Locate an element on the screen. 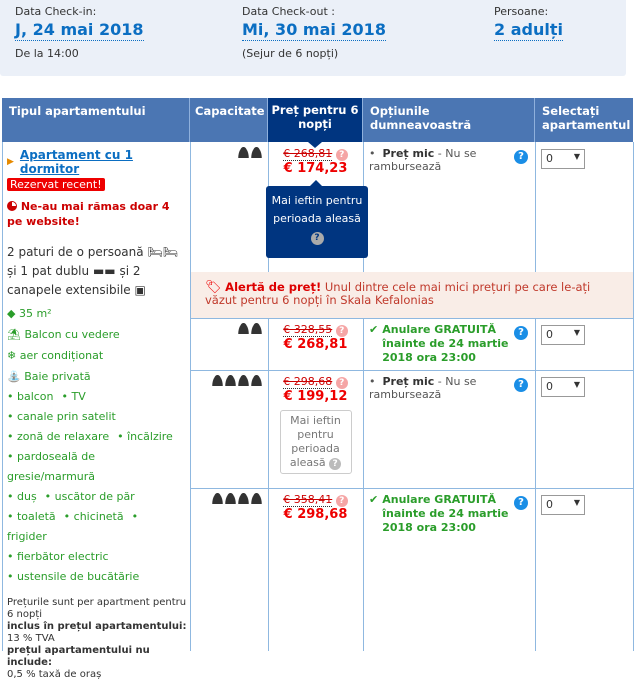 Image resolution: width=635 pixels, height=681 pixels. recently-booked-badge: Rezervat recent! is located at coordinates (56, 184).